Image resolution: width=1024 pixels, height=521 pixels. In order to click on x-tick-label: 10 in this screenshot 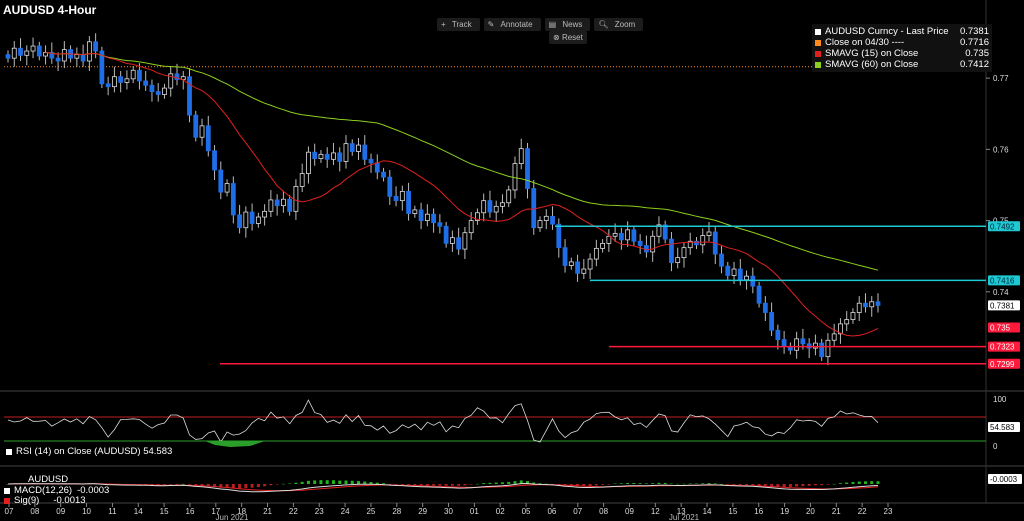, I will do `click(86, 511)`.